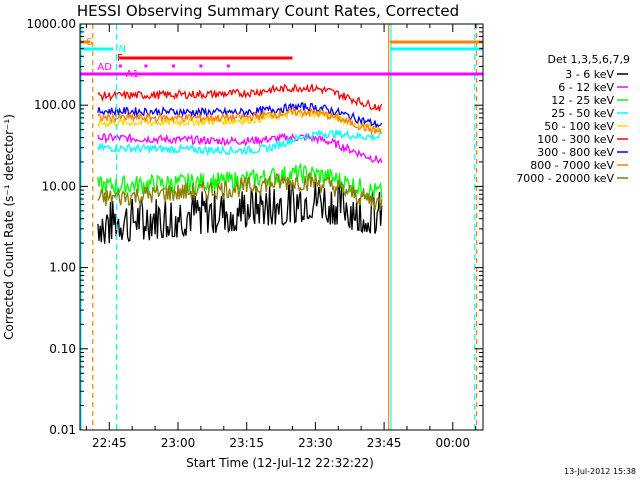 The height and width of the screenshot is (480, 640). Describe the element at coordinates (246, 443) in the screenshot. I see `x-tick-label: 23:15` at that location.